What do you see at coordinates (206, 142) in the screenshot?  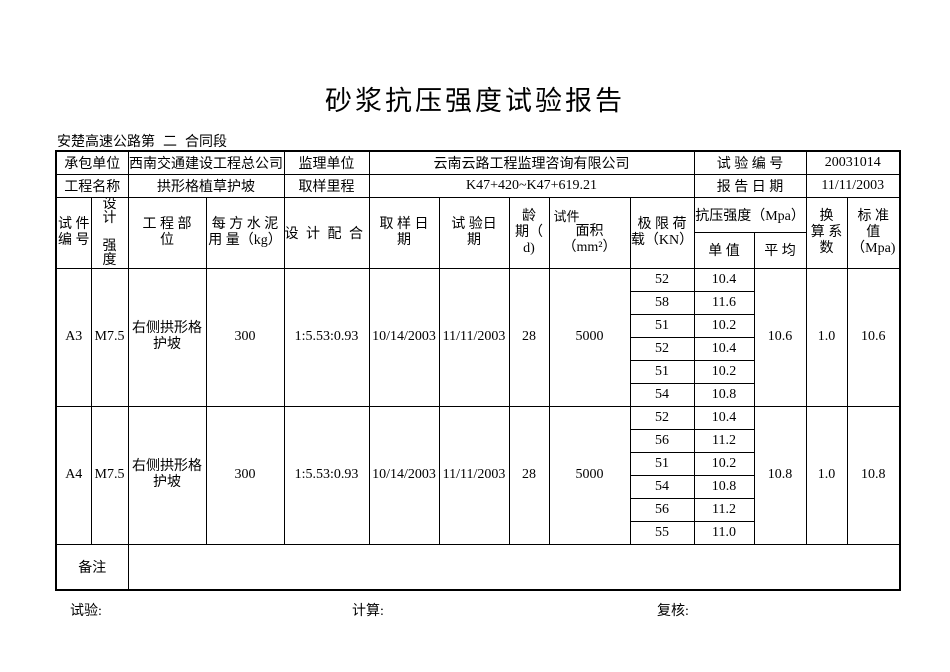 I see `subtitle-suffix: 合同段` at bounding box center [206, 142].